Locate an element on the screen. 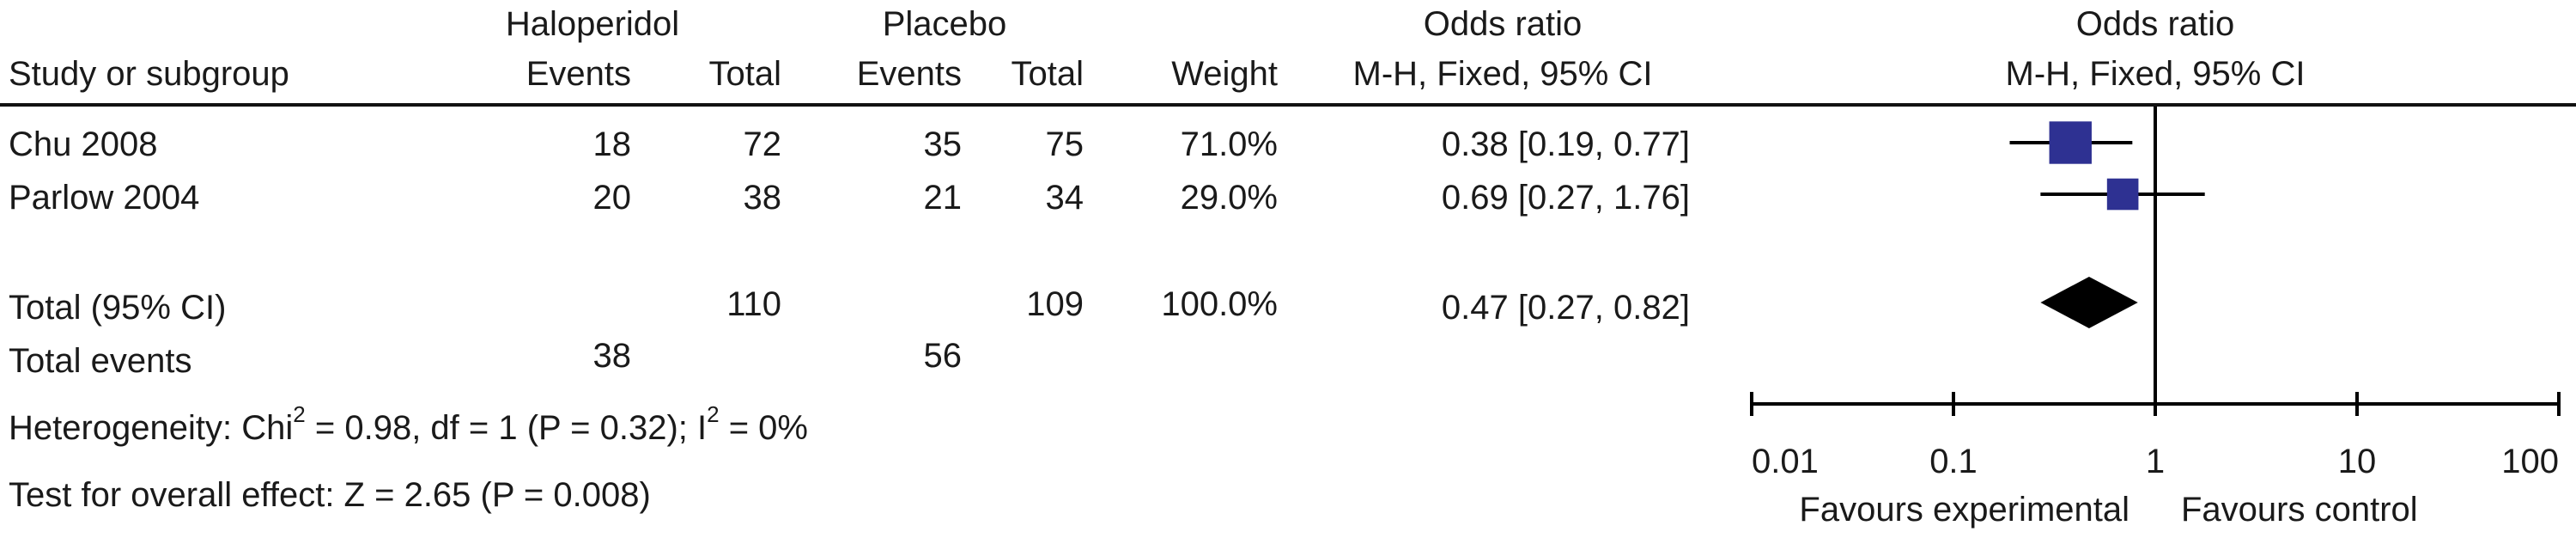 The image size is (2576, 538). total1-value: 72 is located at coordinates (762, 144).